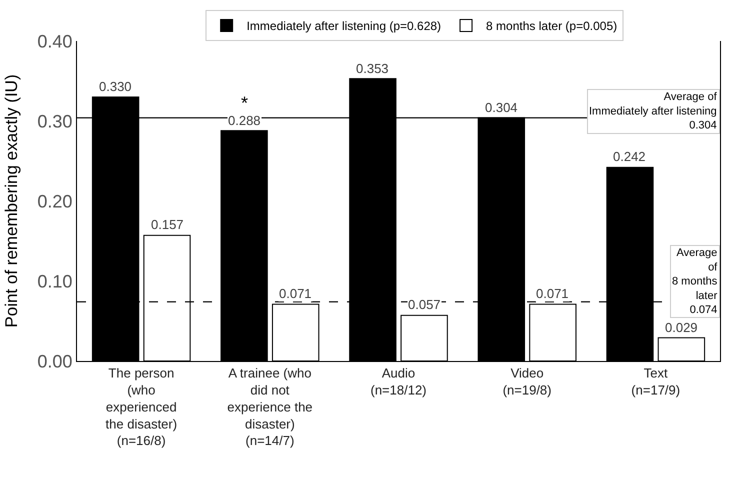 This screenshot has width=731, height=501. Describe the element at coordinates (54, 281) in the screenshot. I see `y-tick-label: 0.10` at that location.